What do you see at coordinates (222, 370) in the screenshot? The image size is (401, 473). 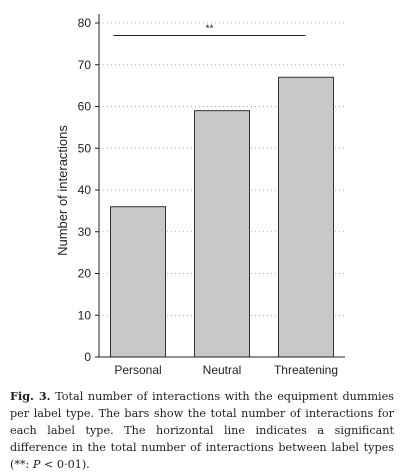 I see `x-tick-label: Neutral` at bounding box center [222, 370].